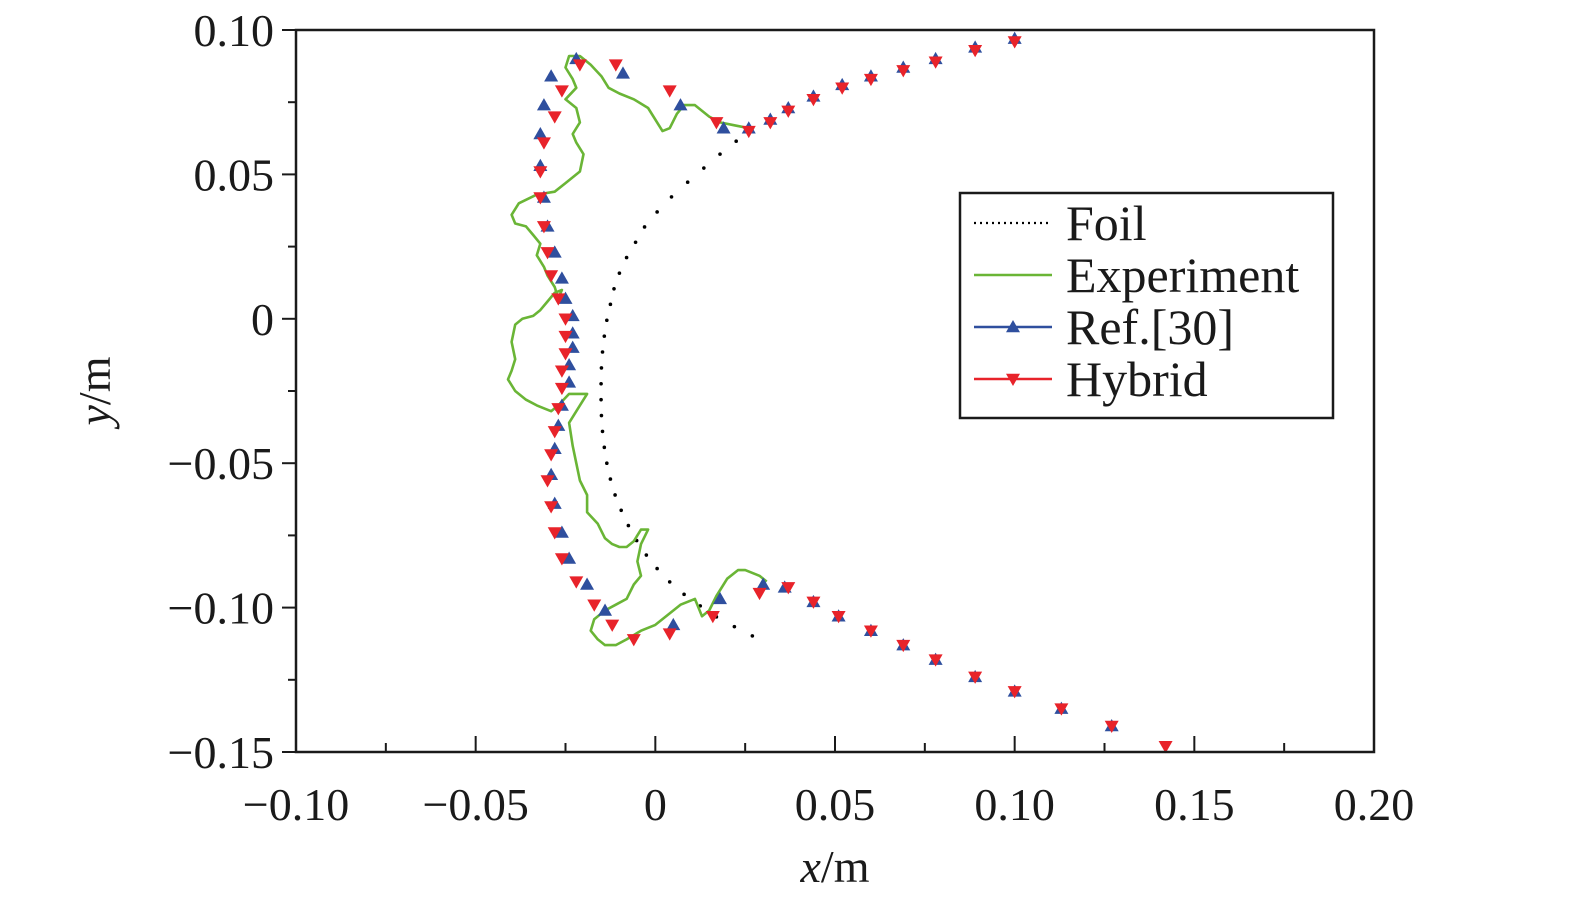 This screenshot has width=1575, height=899. Describe the element at coordinates (835, 804) in the screenshot. I see `x-tick-label: 0.05` at that location.